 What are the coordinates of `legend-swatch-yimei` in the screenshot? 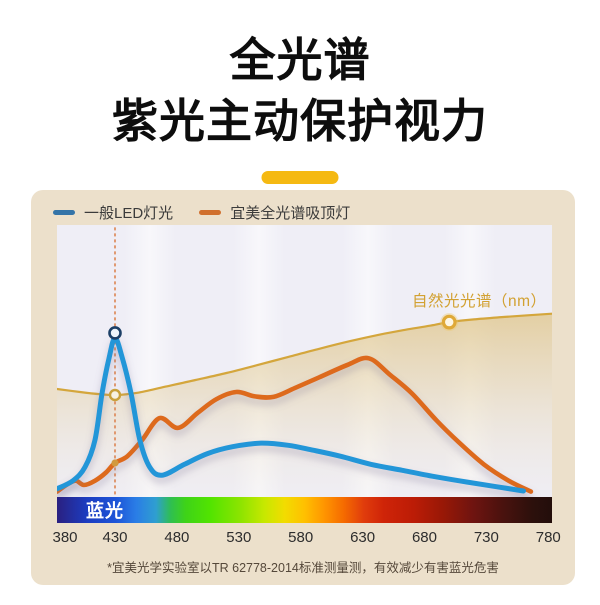 It's located at (210, 212).